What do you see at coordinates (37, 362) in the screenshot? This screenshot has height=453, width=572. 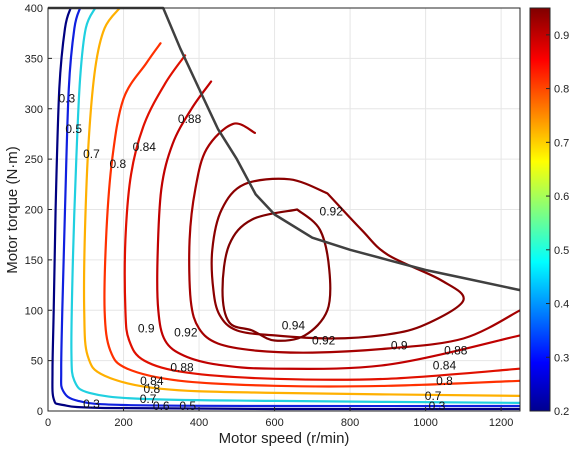 I see `y-tick-label: 50` at bounding box center [37, 362].